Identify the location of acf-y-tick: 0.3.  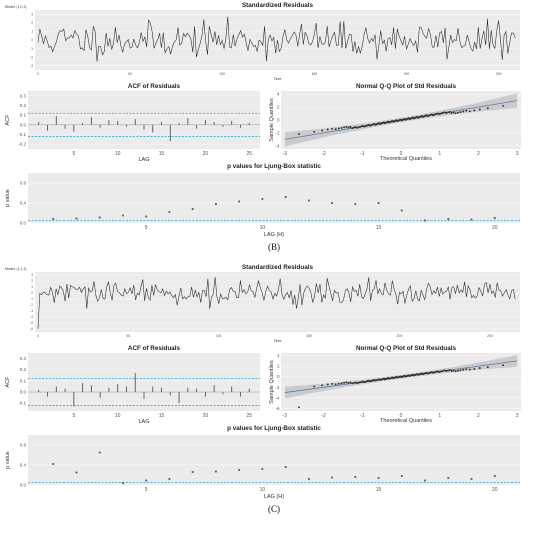
(23, 95).